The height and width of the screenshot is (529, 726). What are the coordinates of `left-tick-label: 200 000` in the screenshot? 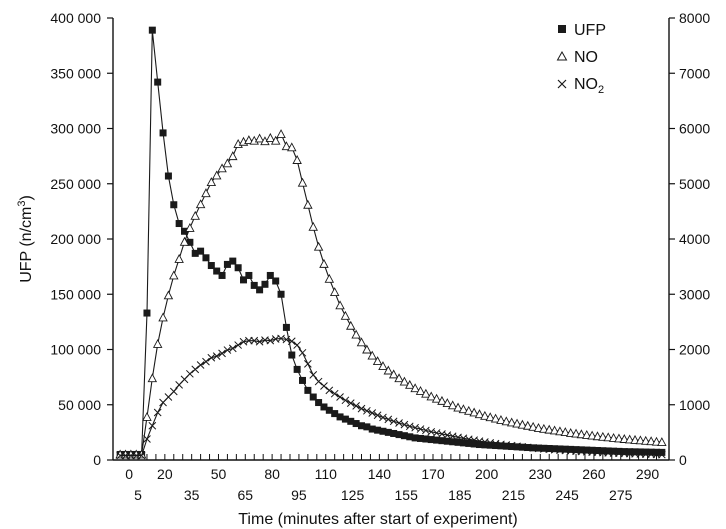 It's located at (75, 239).